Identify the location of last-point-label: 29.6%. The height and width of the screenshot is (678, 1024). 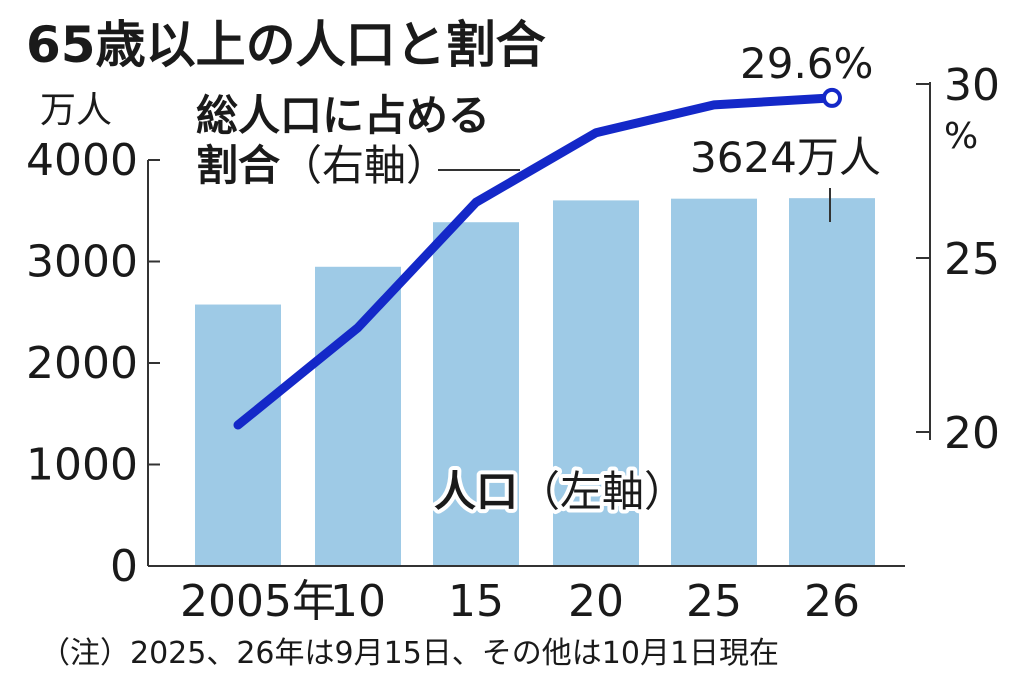
(806, 63).